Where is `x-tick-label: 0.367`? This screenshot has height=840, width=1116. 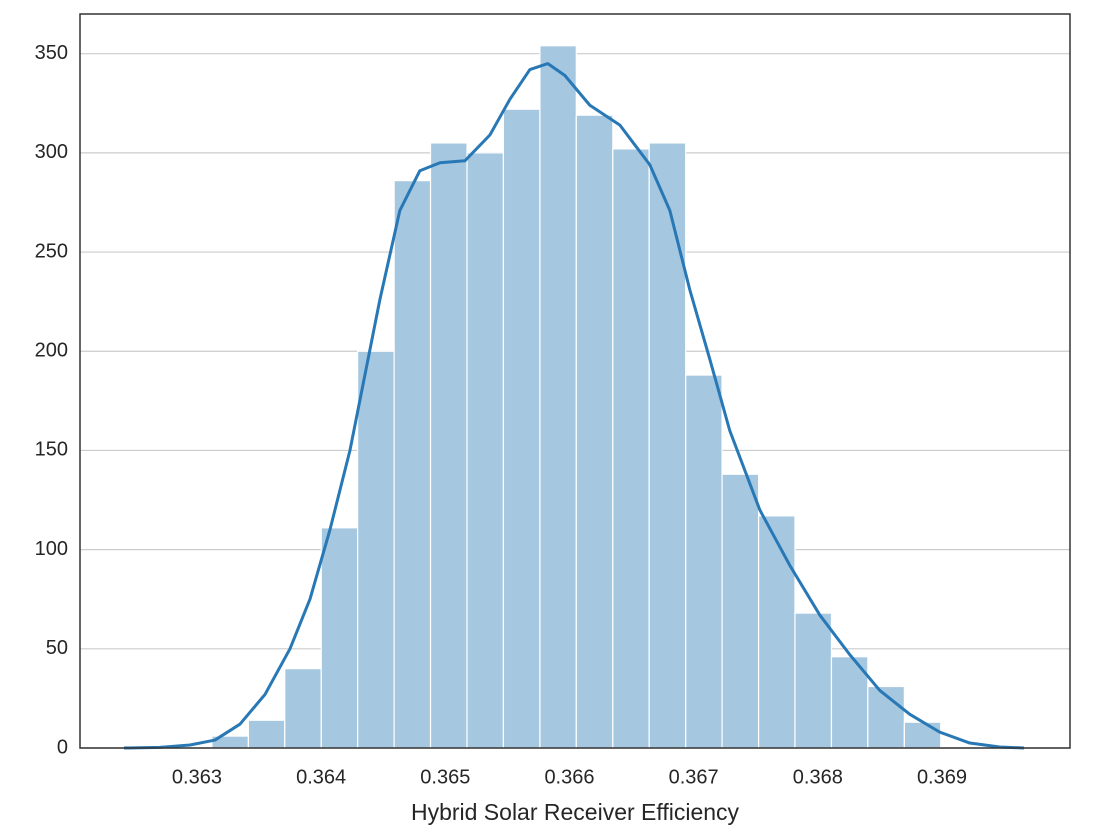 x-tick-label: 0.367 is located at coordinates (694, 777).